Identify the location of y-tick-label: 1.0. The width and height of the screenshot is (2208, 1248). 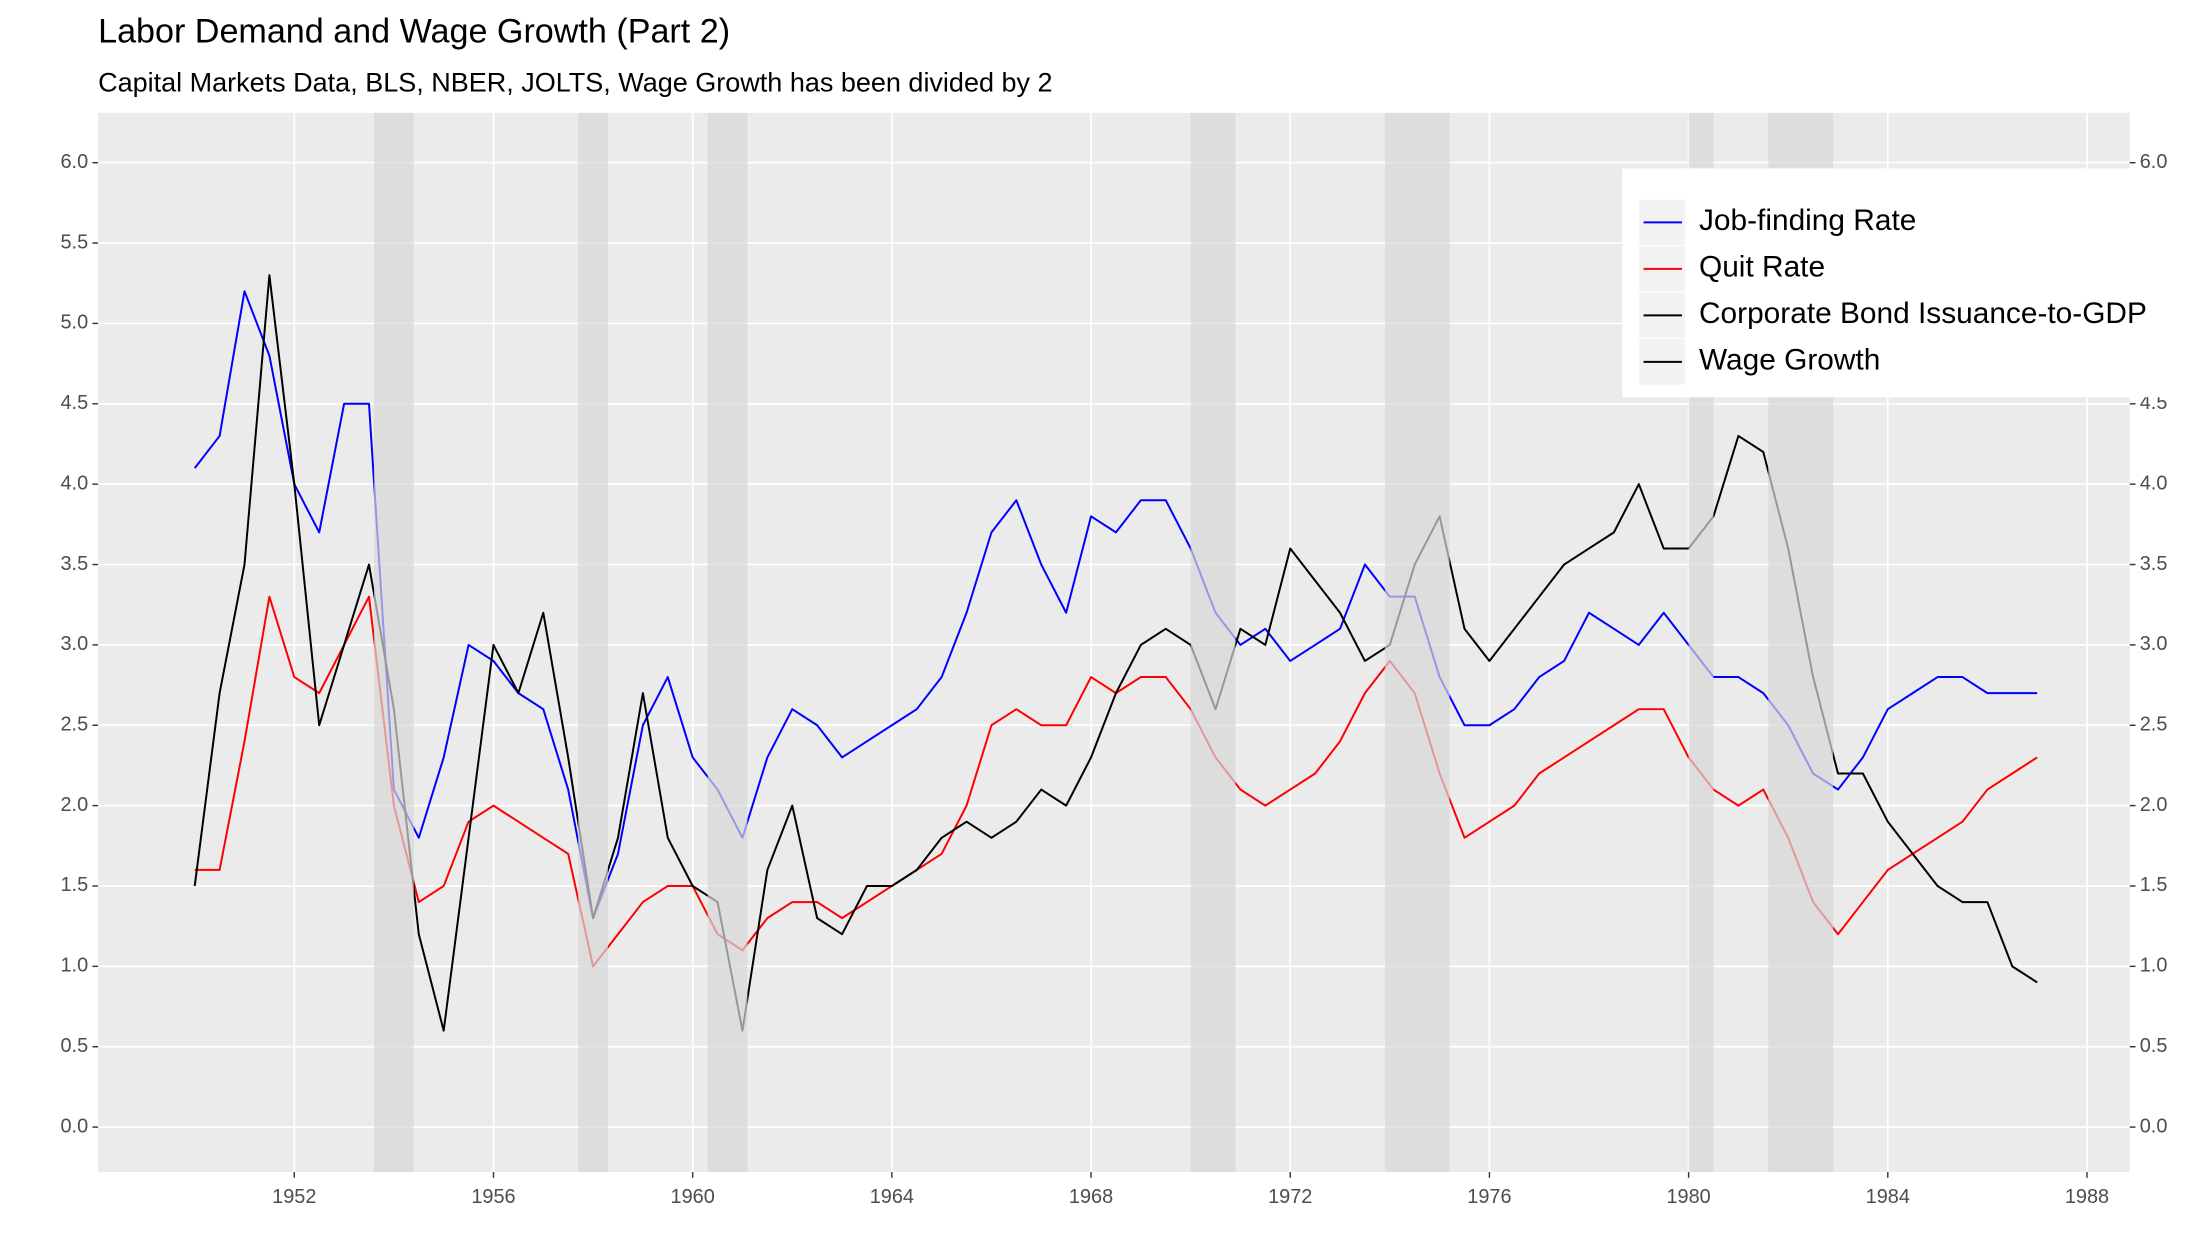
(74, 966).